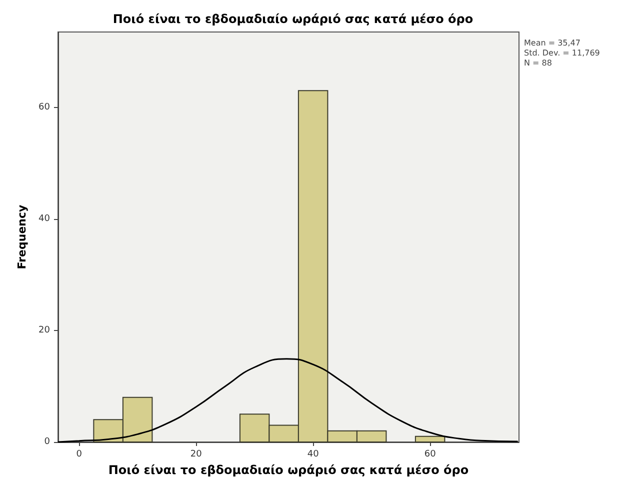 The width and height of the screenshot is (618, 490). What do you see at coordinates (47, 442) in the screenshot?
I see `y-tick-label: 0` at bounding box center [47, 442].